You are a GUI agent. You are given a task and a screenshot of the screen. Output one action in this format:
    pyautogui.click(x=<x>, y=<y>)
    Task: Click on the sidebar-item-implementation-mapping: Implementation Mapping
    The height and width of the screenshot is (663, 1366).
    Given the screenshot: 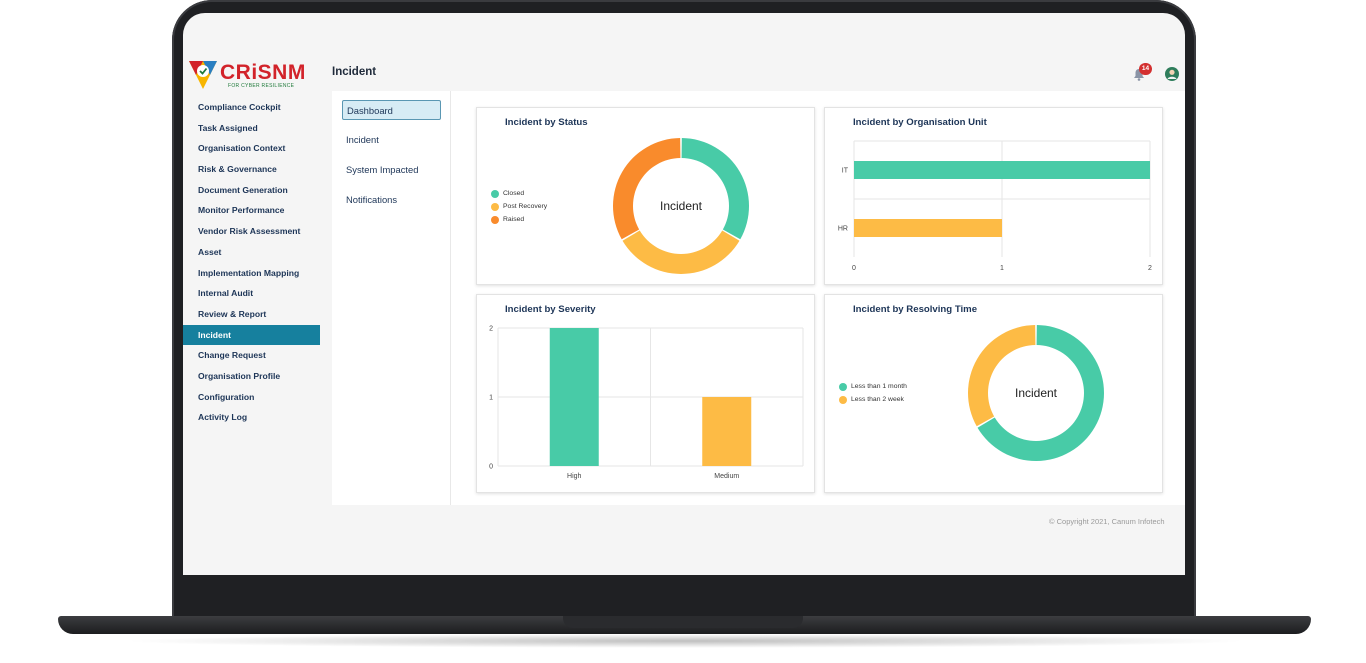 What is the action you would take?
    pyautogui.click(x=249, y=272)
    